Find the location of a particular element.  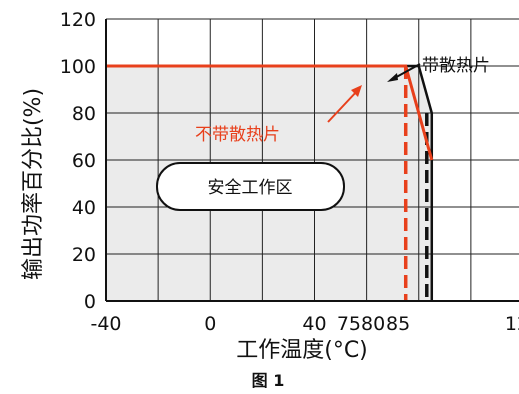

y-tick-label: 80 is located at coordinates (84, 114).